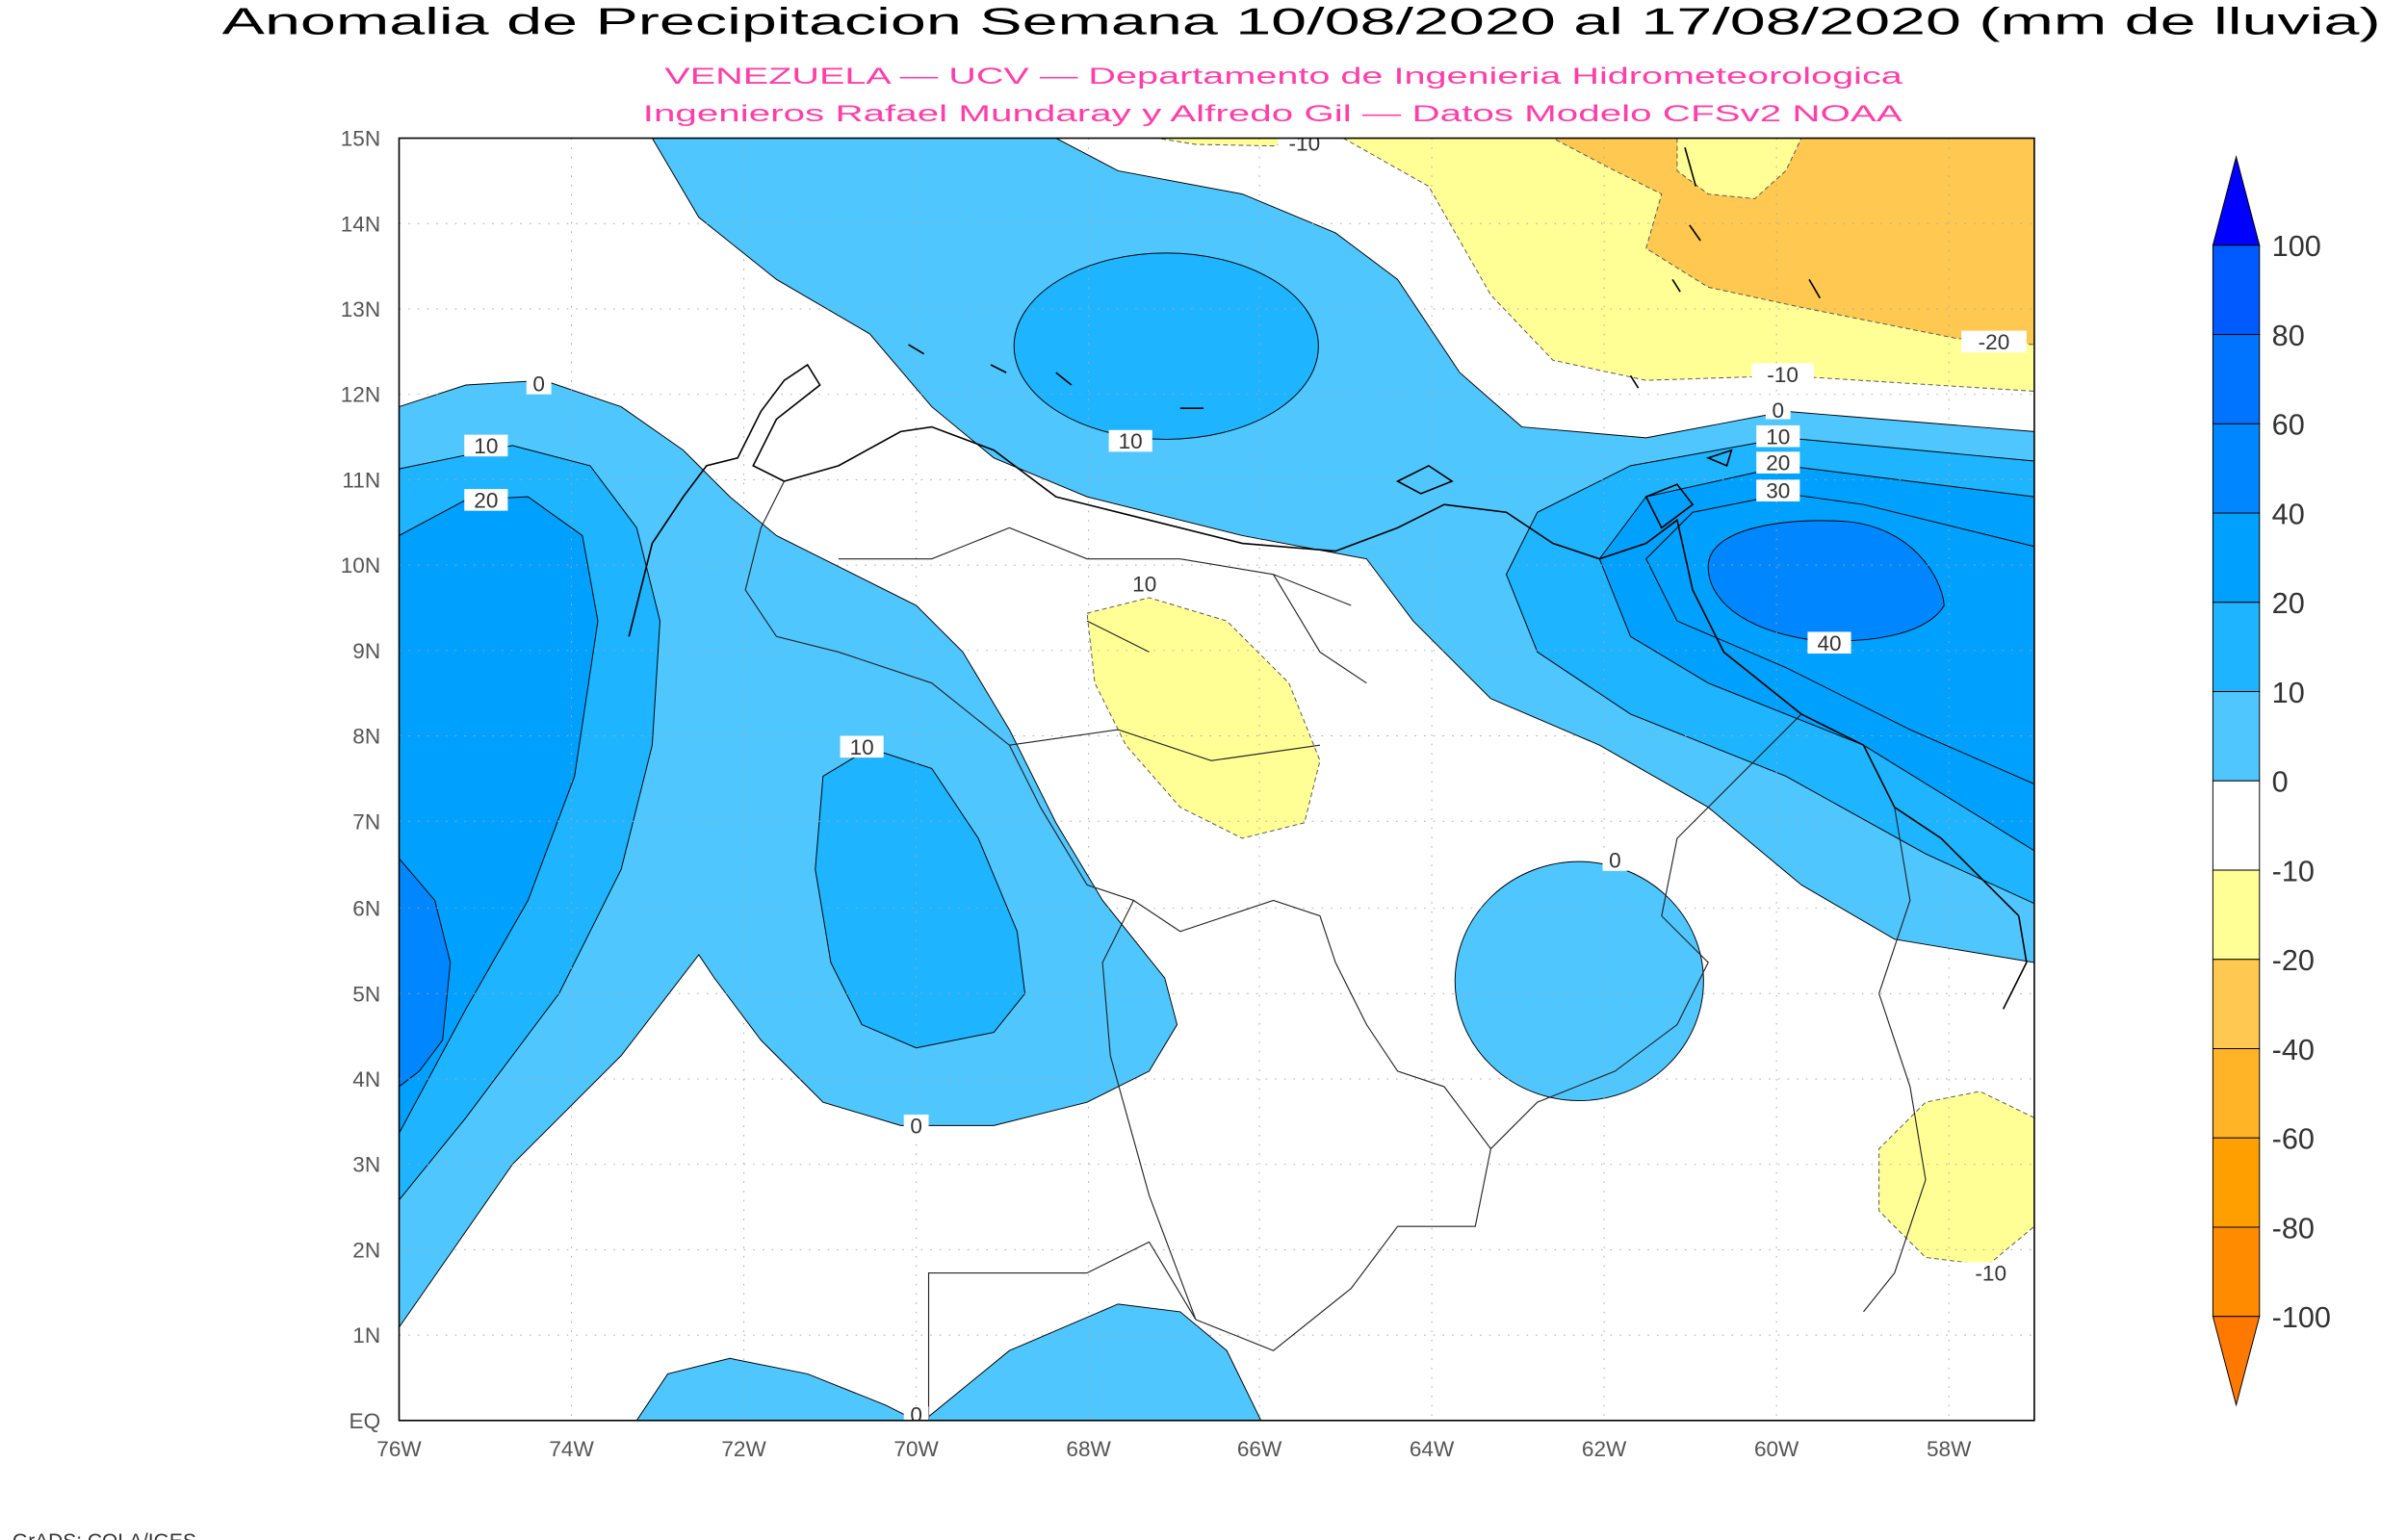 Image resolution: width=2407 pixels, height=1540 pixels. Describe the element at coordinates (1174, 1449) in the screenshot. I see `longitude-axis: 76W 74W 72W 70W 68W 66W 64W 62W 60W 58W` at that location.